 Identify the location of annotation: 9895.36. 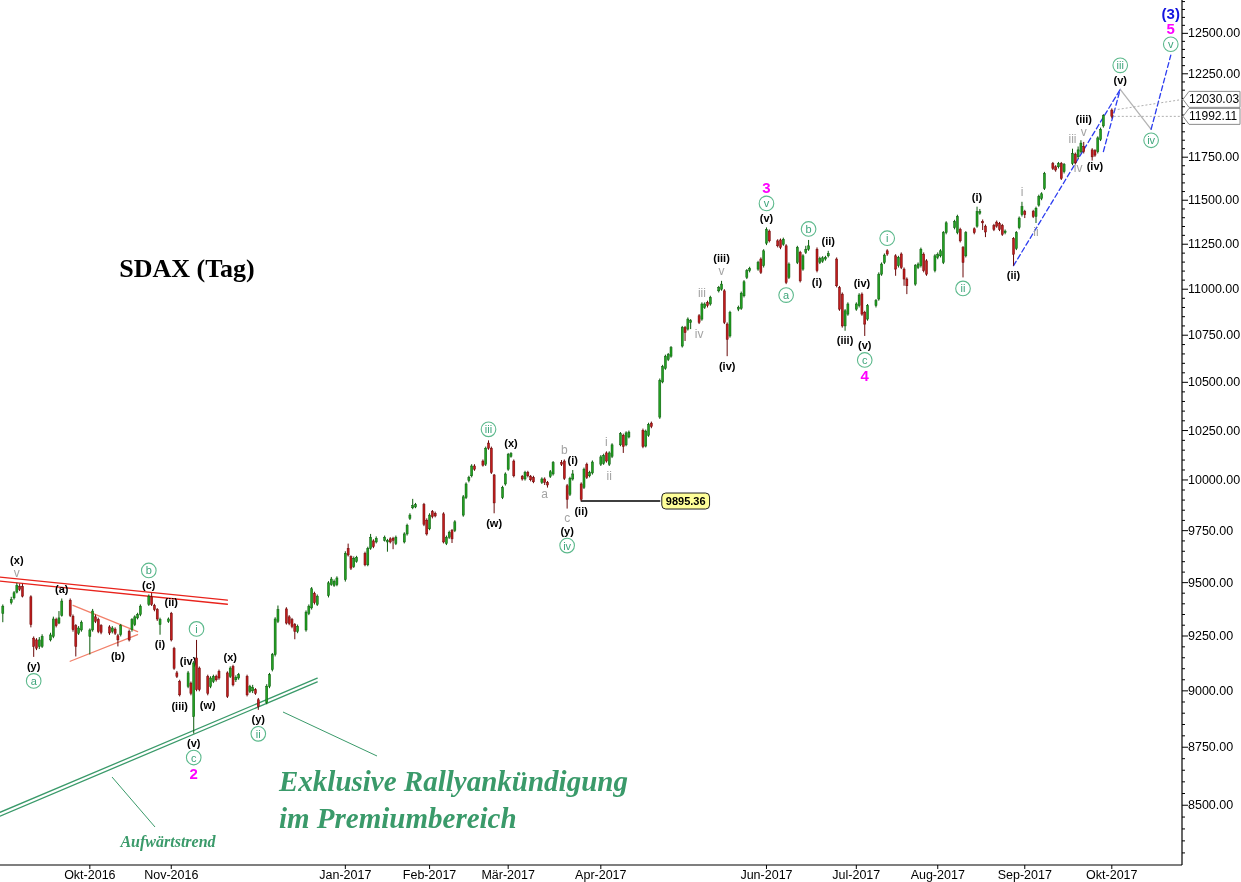
(685, 501).